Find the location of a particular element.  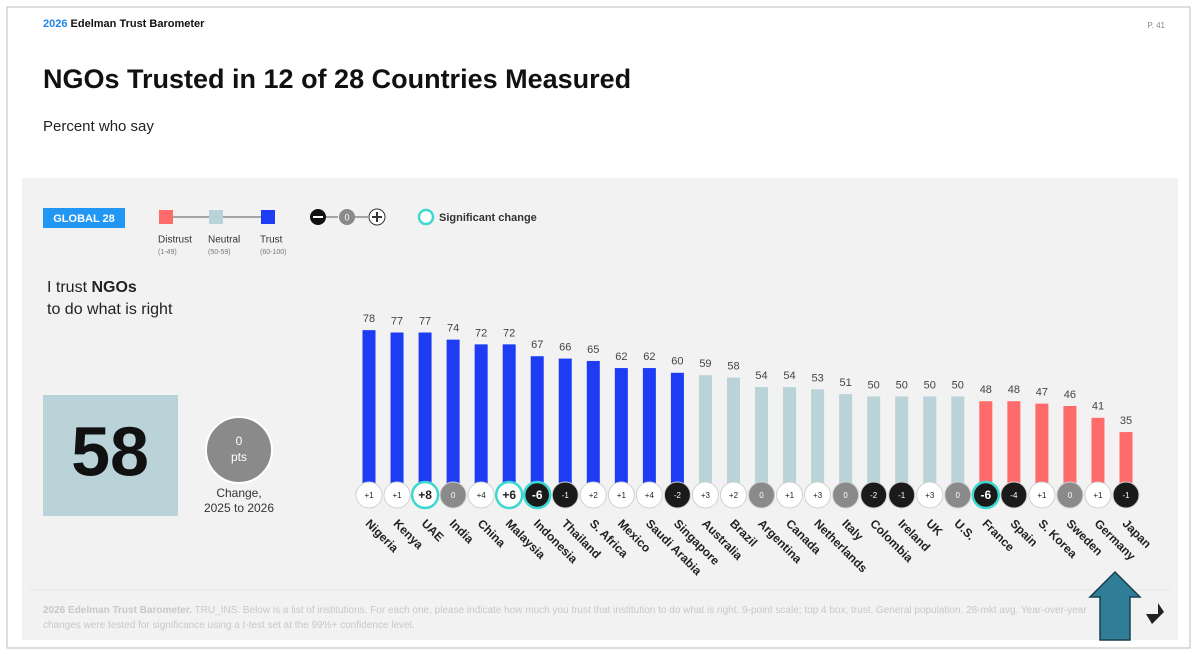

value-label: 46 is located at coordinates (1070, 395).